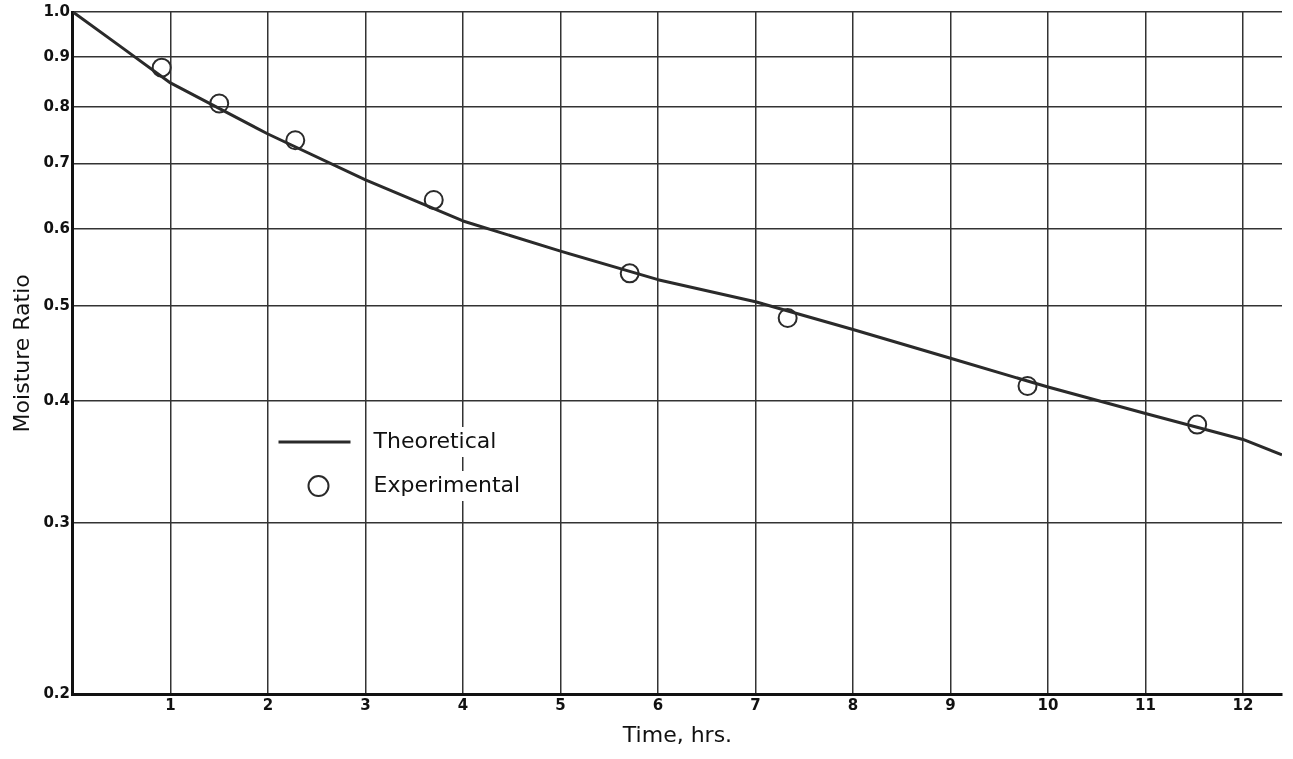 This screenshot has height=759, width=1293. What do you see at coordinates (56, 162) in the screenshot?
I see `y-tick-label: 0.7` at bounding box center [56, 162].